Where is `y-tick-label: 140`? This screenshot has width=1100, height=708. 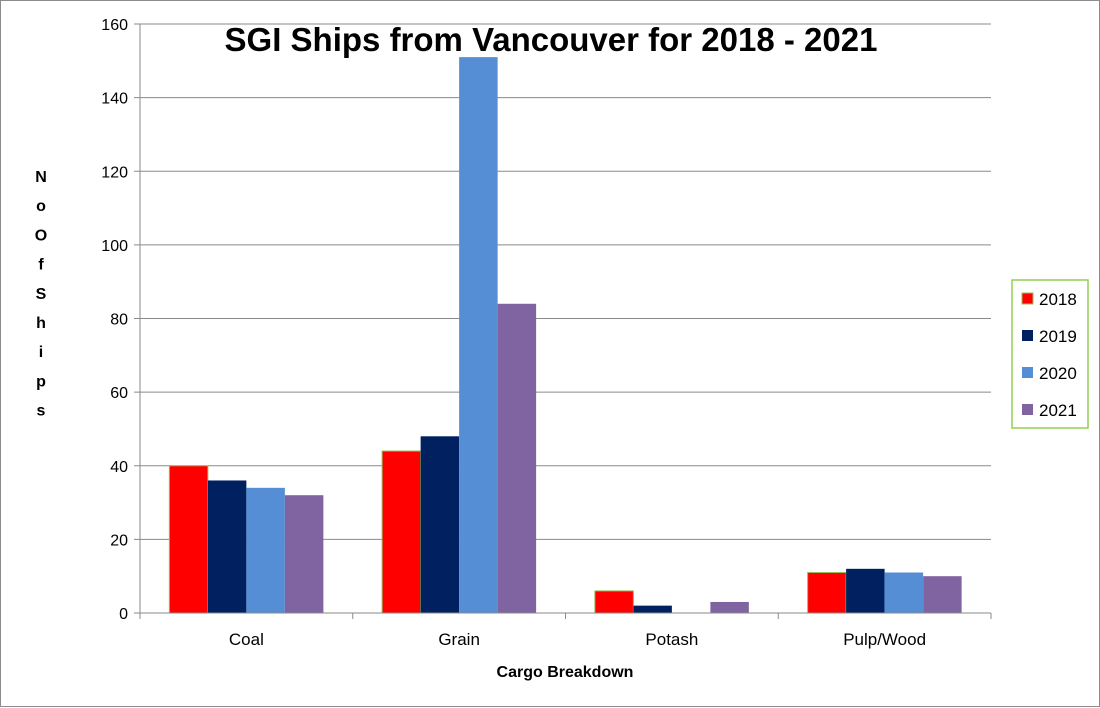
y-tick-label: 140 is located at coordinates (114, 99).